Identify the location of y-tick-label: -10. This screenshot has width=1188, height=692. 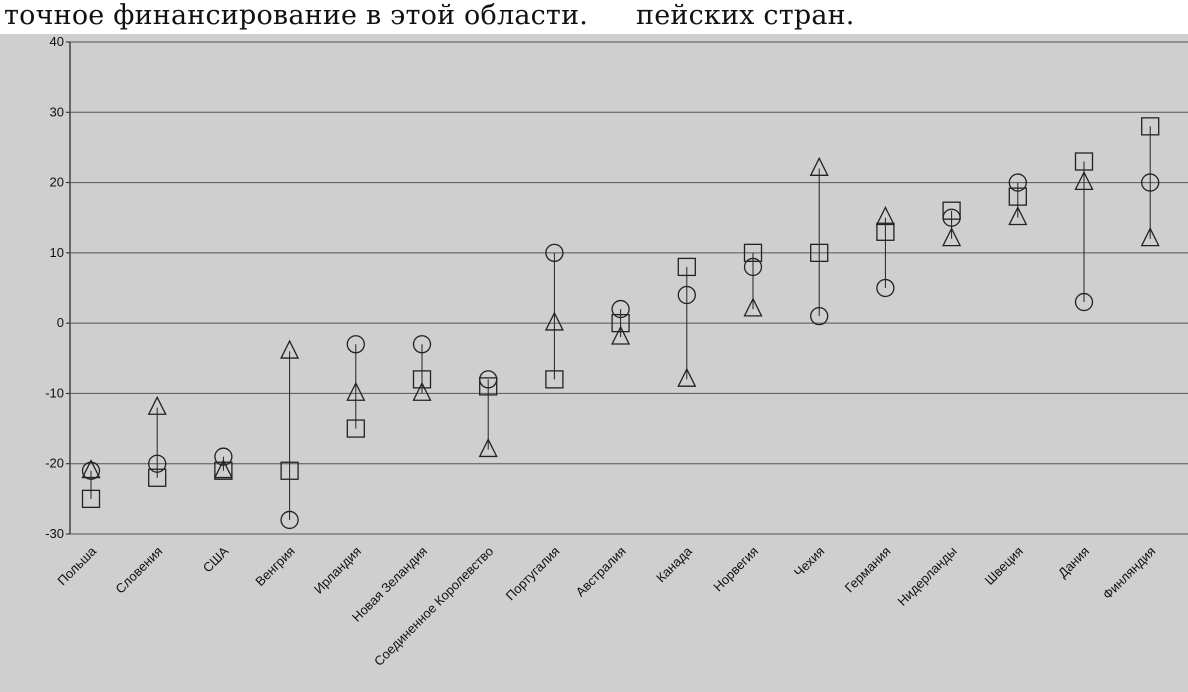
(54, 392).